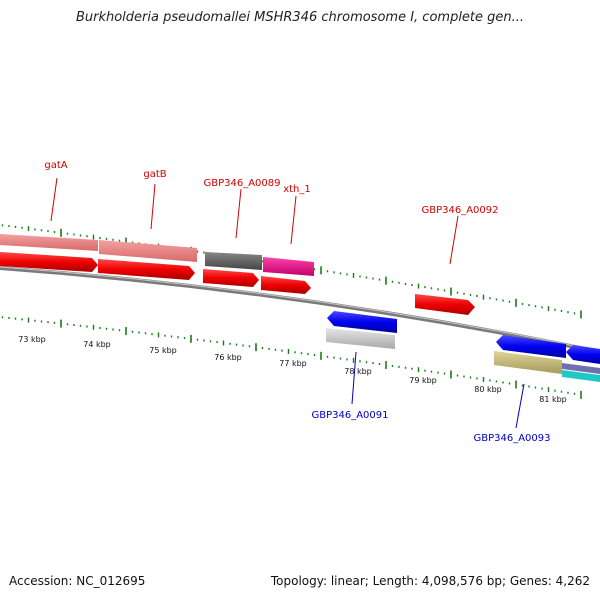  Describe the element at coordinates (146, 269) in the screenshot. I see `gatB-cds-arrow` at that location.